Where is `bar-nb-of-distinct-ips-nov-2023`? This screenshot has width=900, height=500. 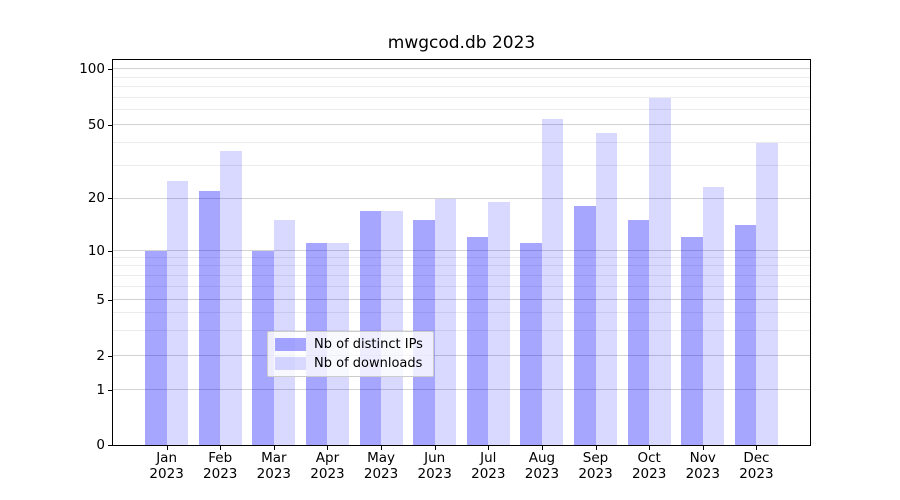 bar-nb-of-distinct-ips-nov-2023 is located at coordinates (692, 340).